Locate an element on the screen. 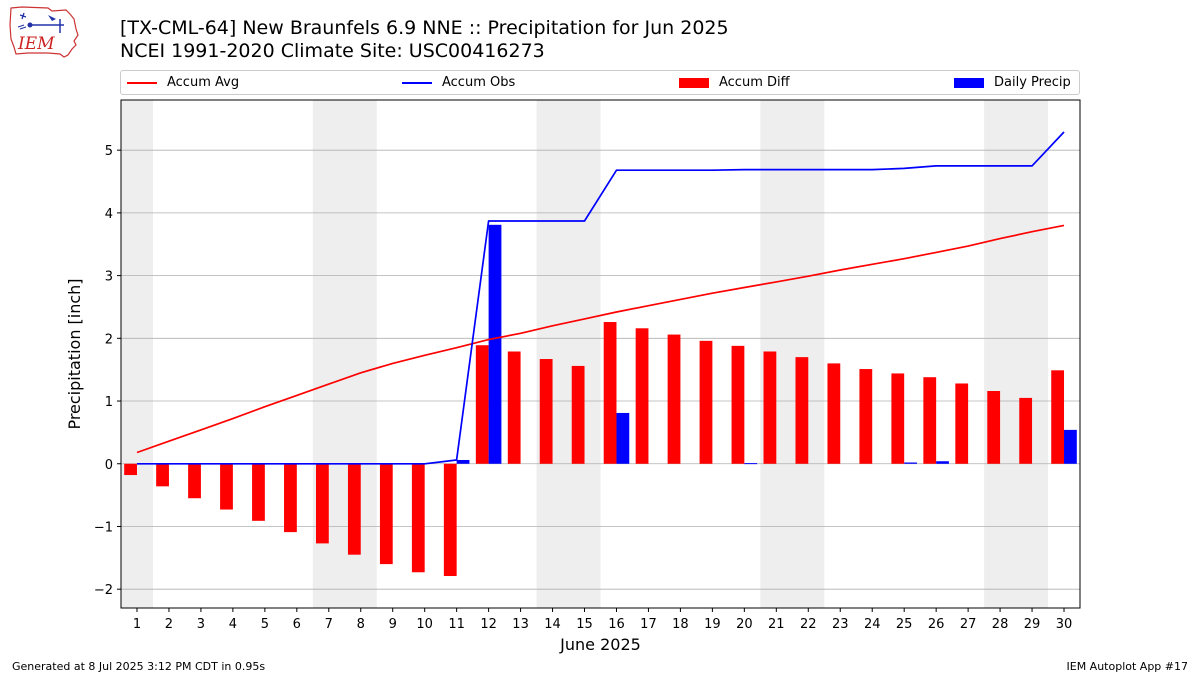 The image size is (1200, 675). legend-label-accum-avg: Accum Avg is located at coordinates (203, 82).